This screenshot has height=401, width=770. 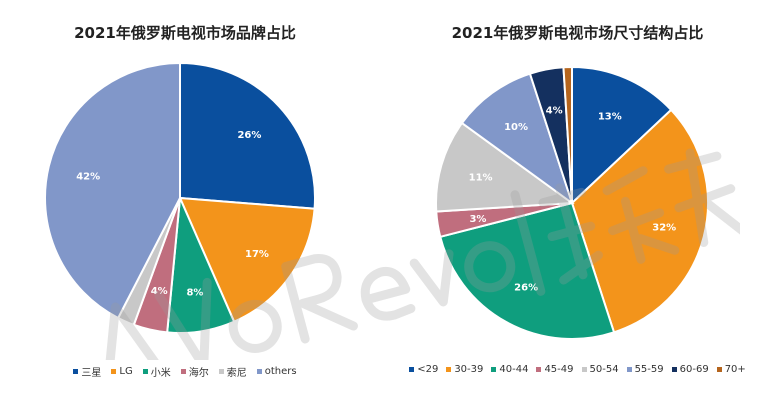 I want to click on legend-item: 海尔, so click(x=194, y=371).